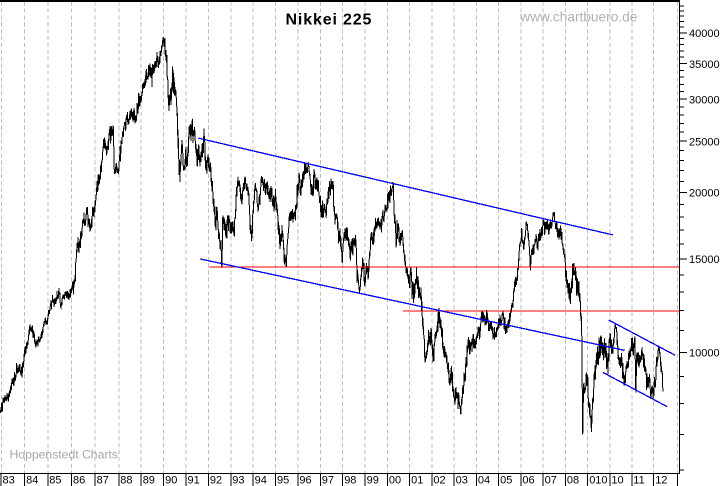  I want to click on svg-text: 010, so click(598, 480).